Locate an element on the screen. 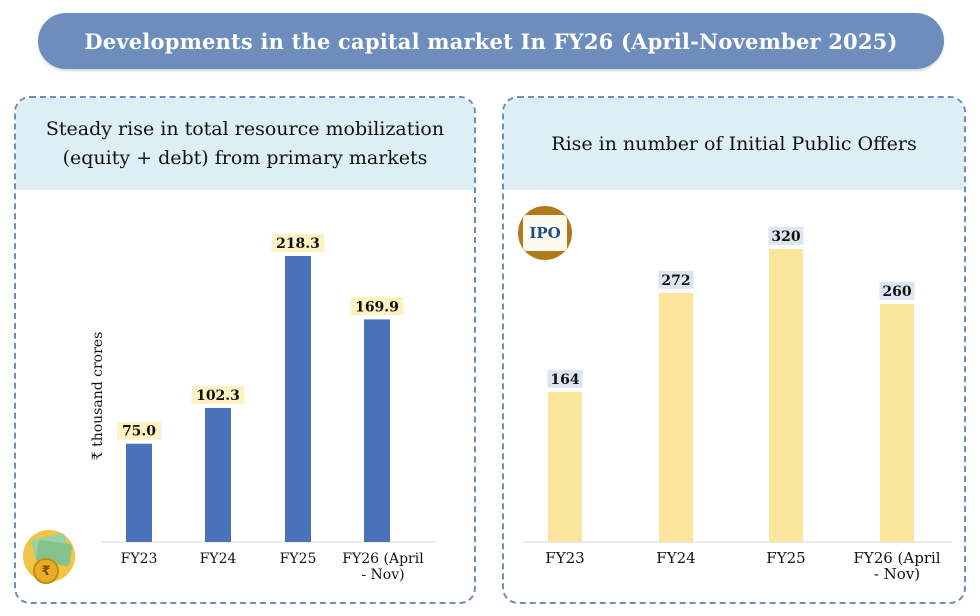 This screenshot has height=616, width=980. data-label: 102.3 is located at coordinates (218, 396).